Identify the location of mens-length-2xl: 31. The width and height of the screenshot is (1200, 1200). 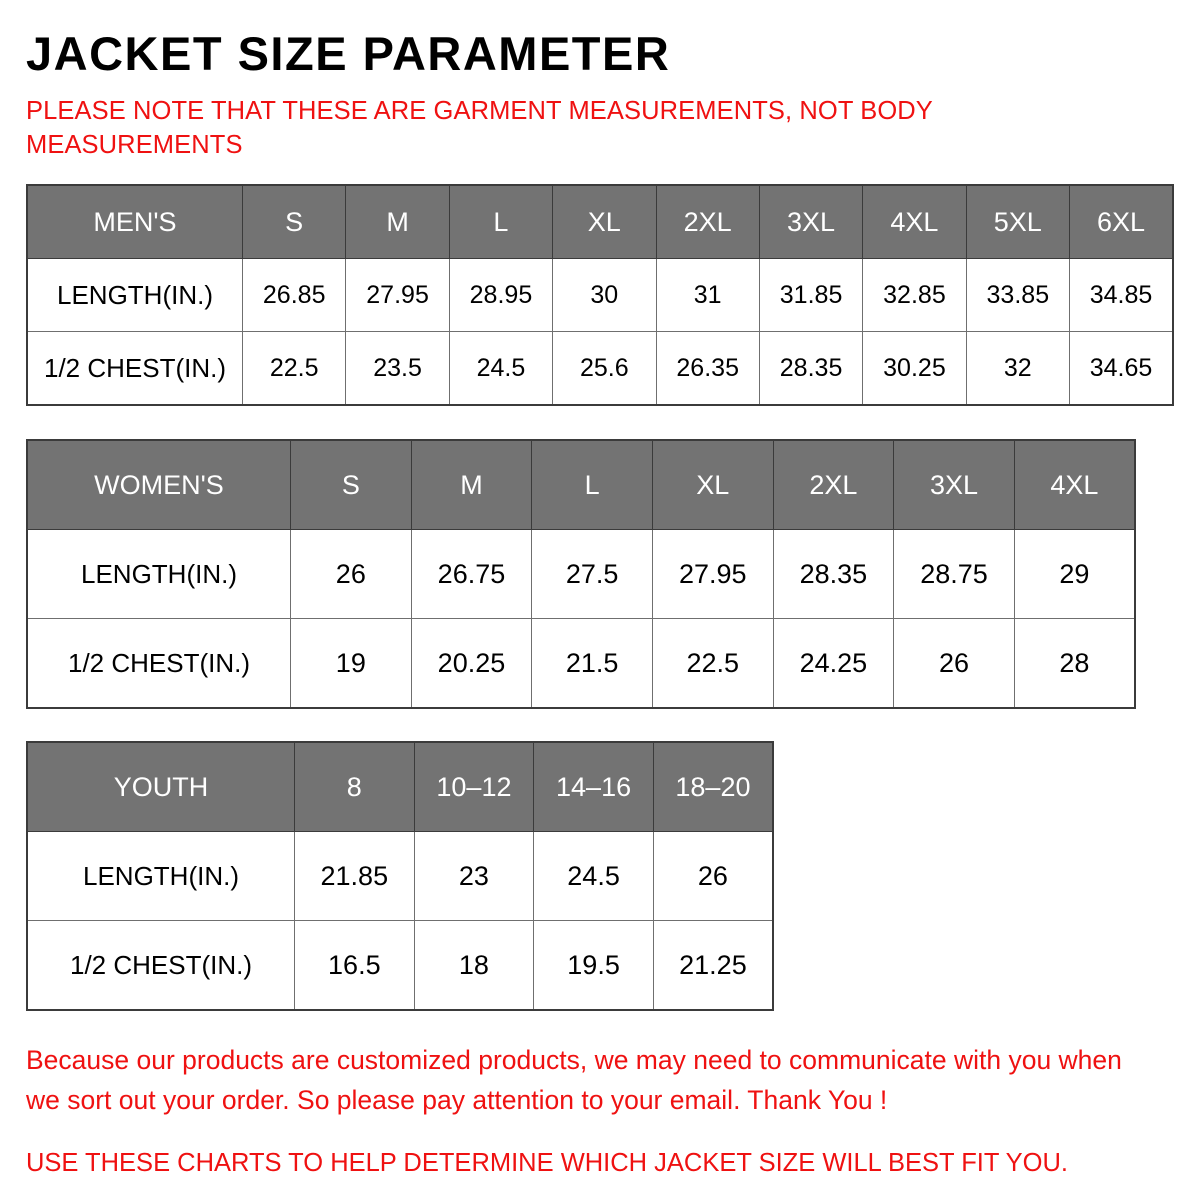
(707, 295).